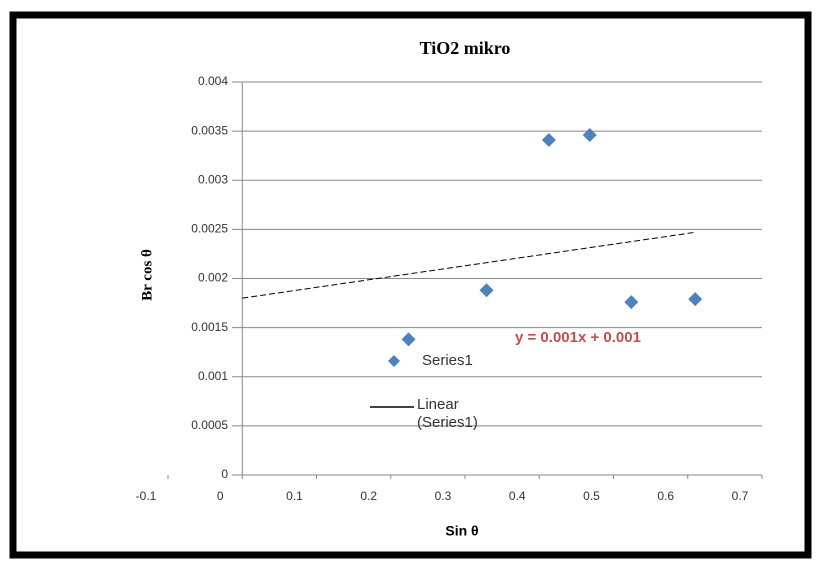 The image size is (817, 565). Describe the element at coordinates (209, 130) in the screenshot. I see `y-tick-label: 0.0035` at that location.